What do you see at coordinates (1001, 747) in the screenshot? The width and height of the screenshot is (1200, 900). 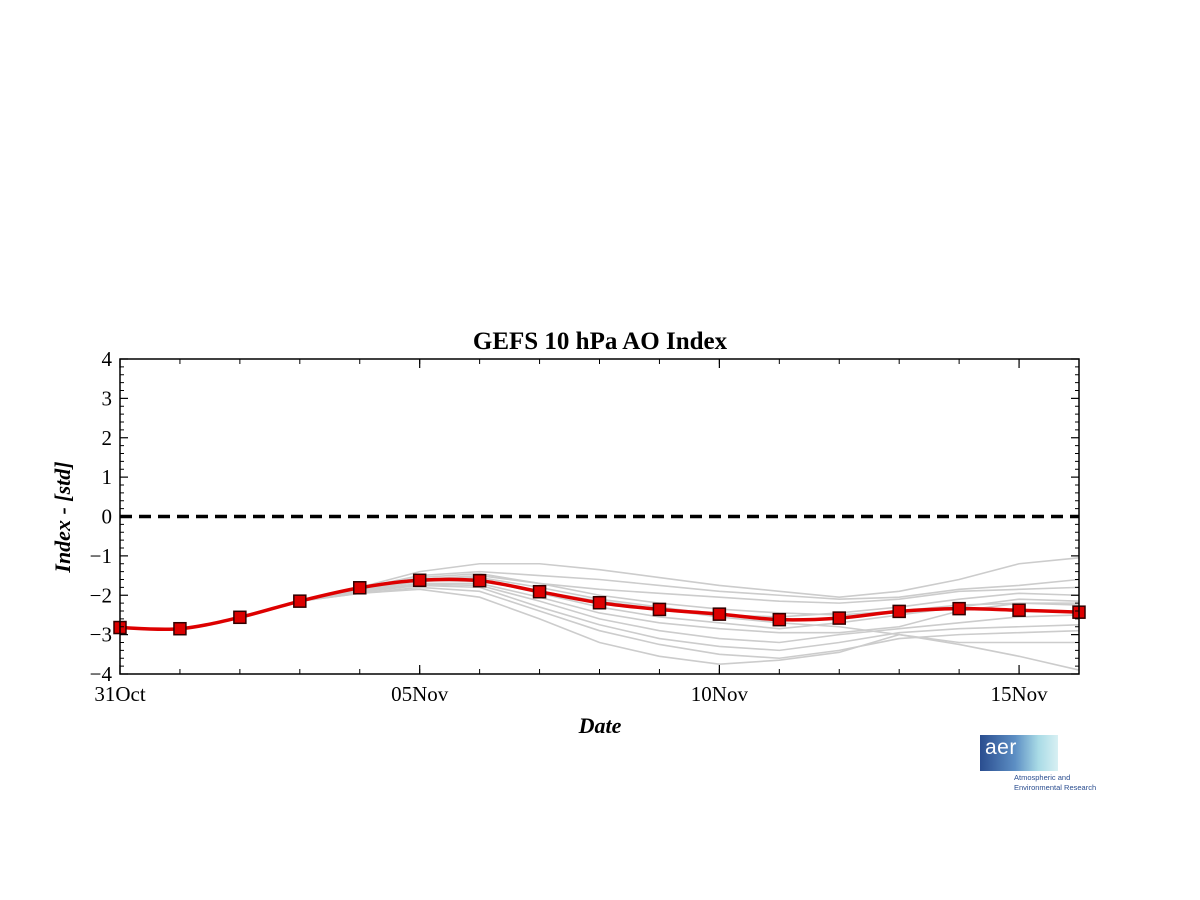 I see `aer-logo-word: aer` at bounding box center [1001, 747].